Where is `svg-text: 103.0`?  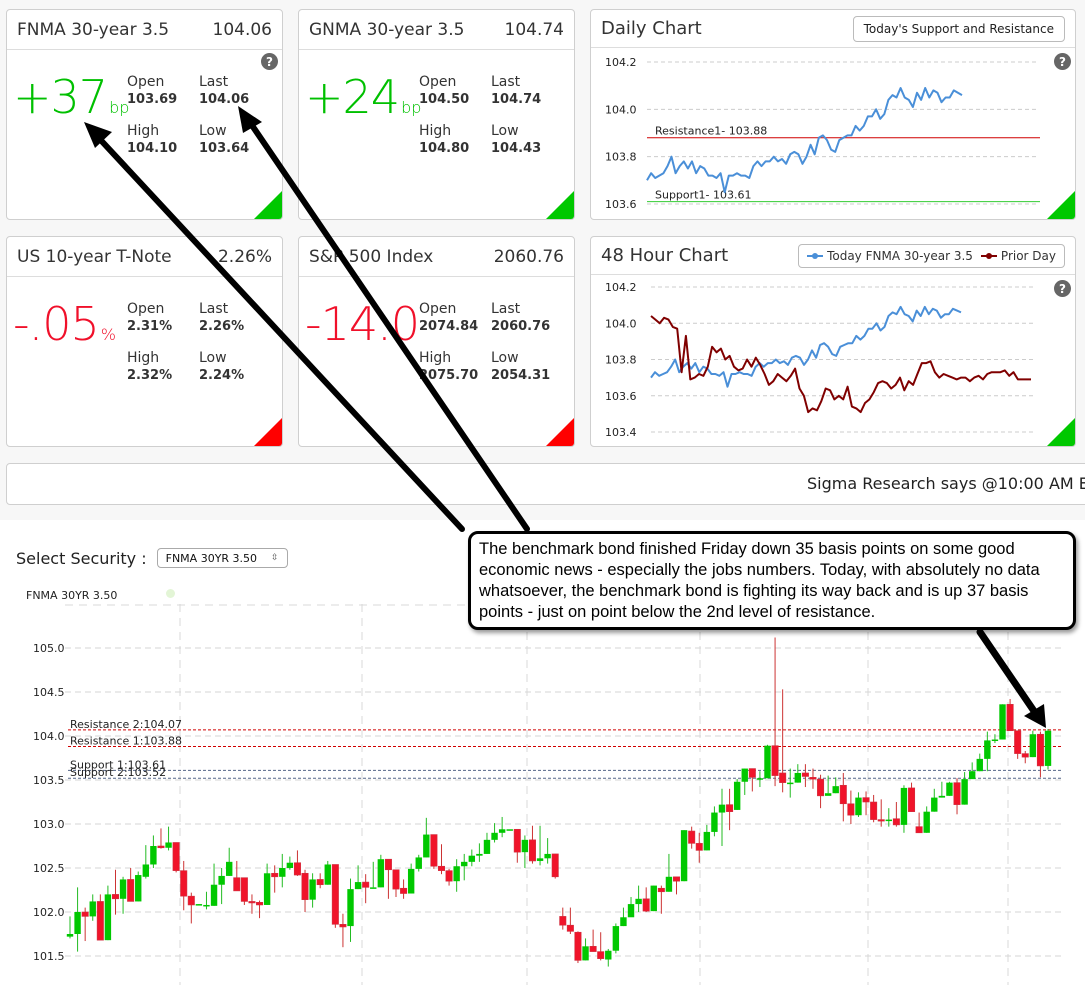
svg-text: 103.0 is located at coordinates (49, 824).